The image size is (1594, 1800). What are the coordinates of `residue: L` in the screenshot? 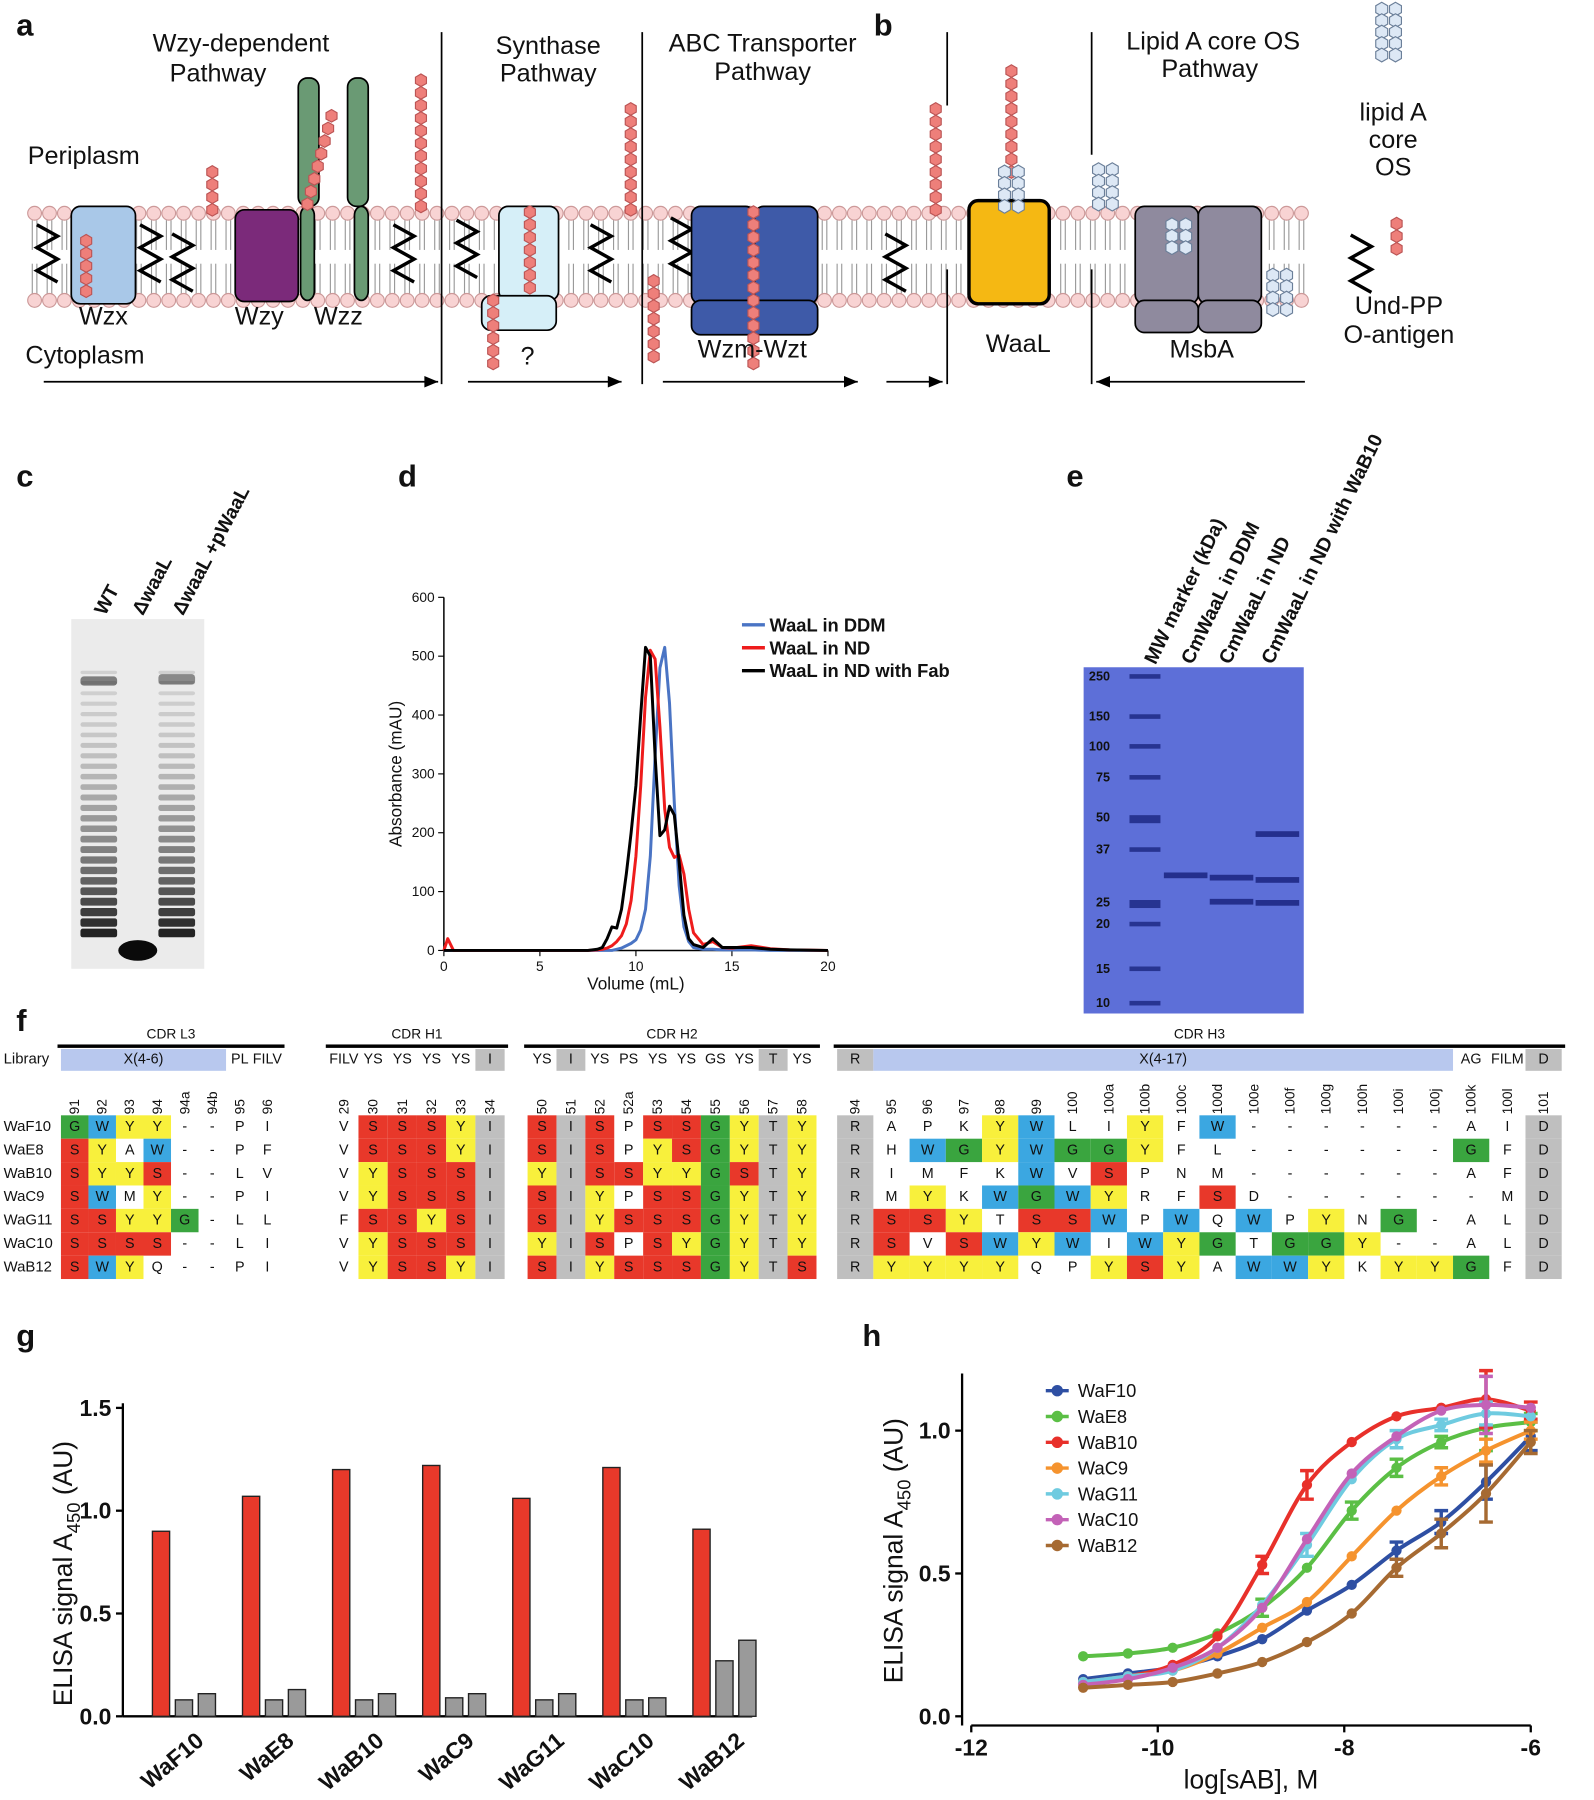 It's located at (1507, 1244).